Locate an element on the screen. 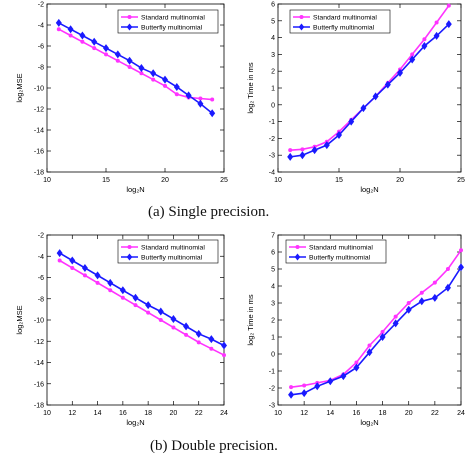 This screenshot has height=474, width=474. y-tick-label: -10 is located at coordinates (39, 89).